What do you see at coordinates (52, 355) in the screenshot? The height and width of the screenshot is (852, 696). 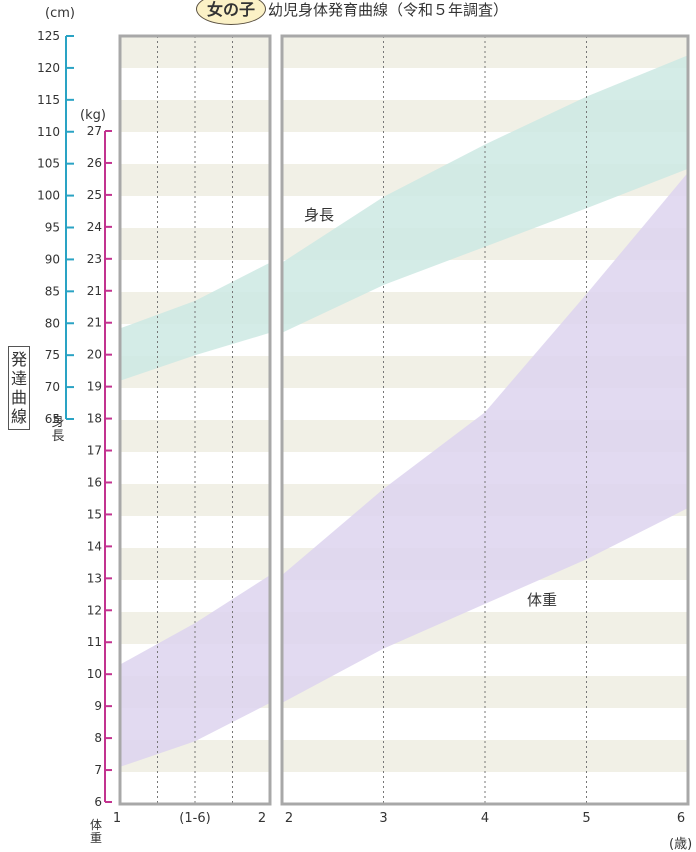 I see `height-tick-label: 75` at bounding box center [52, 355].